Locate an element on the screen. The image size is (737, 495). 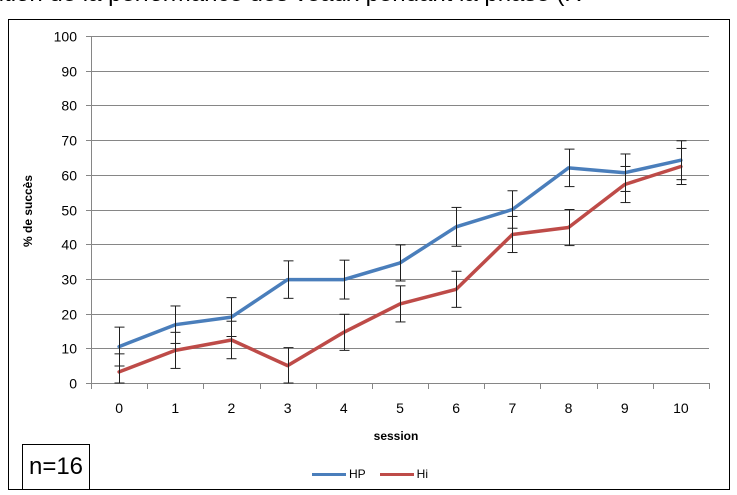
y-tick-label: 30 is located at coordinates (69, 280).